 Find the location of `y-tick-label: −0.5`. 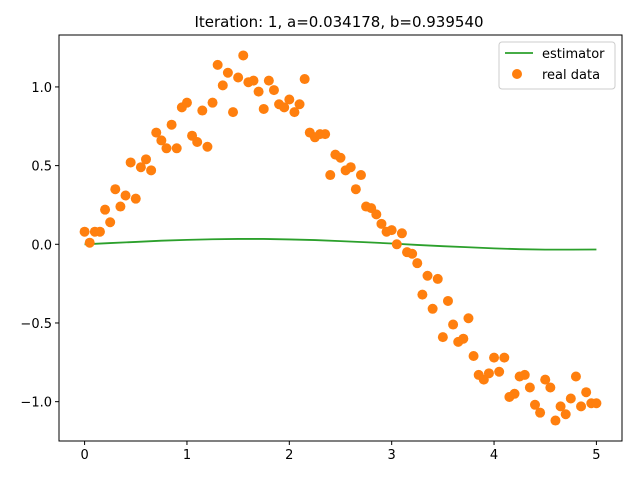

y-tick-label: −0.5 is located at coordinates (36, 324).